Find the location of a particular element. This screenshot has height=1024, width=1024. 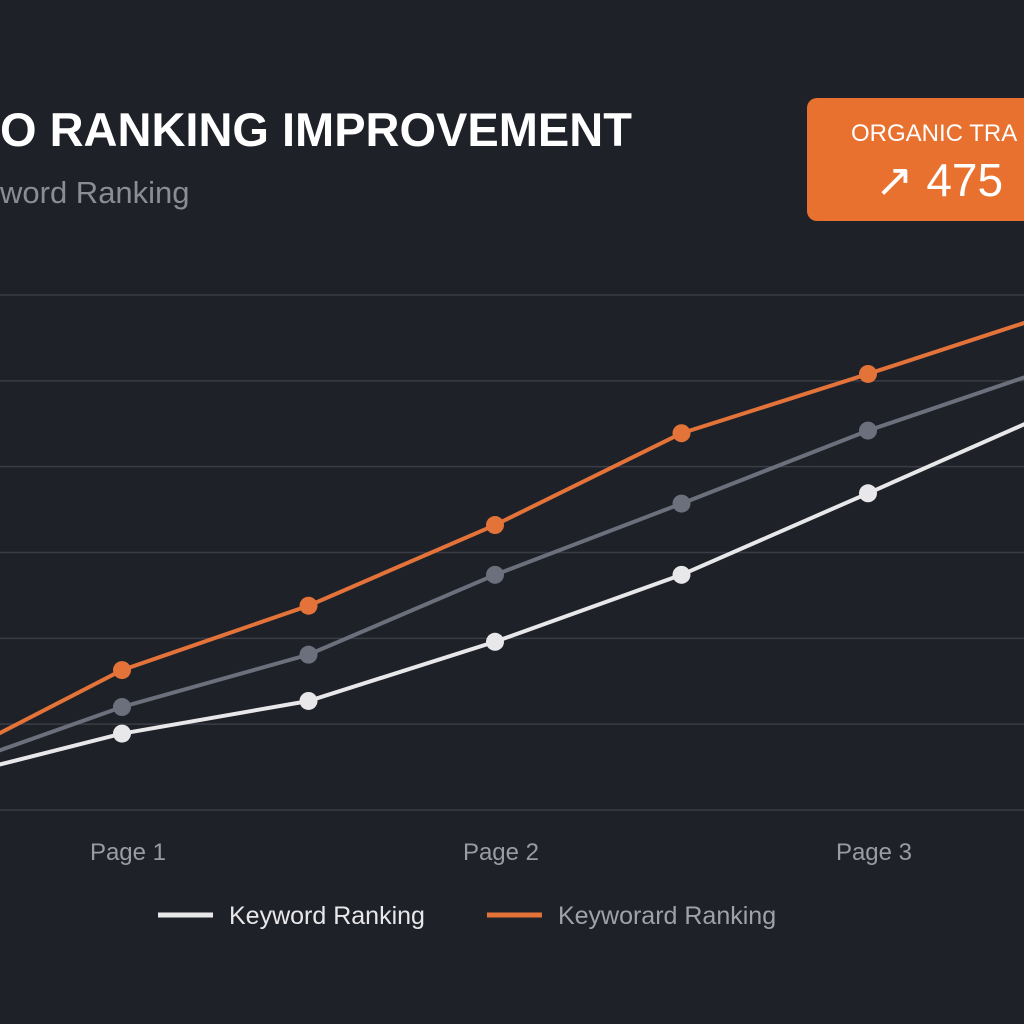

badge is located at coordinates (915, 159).